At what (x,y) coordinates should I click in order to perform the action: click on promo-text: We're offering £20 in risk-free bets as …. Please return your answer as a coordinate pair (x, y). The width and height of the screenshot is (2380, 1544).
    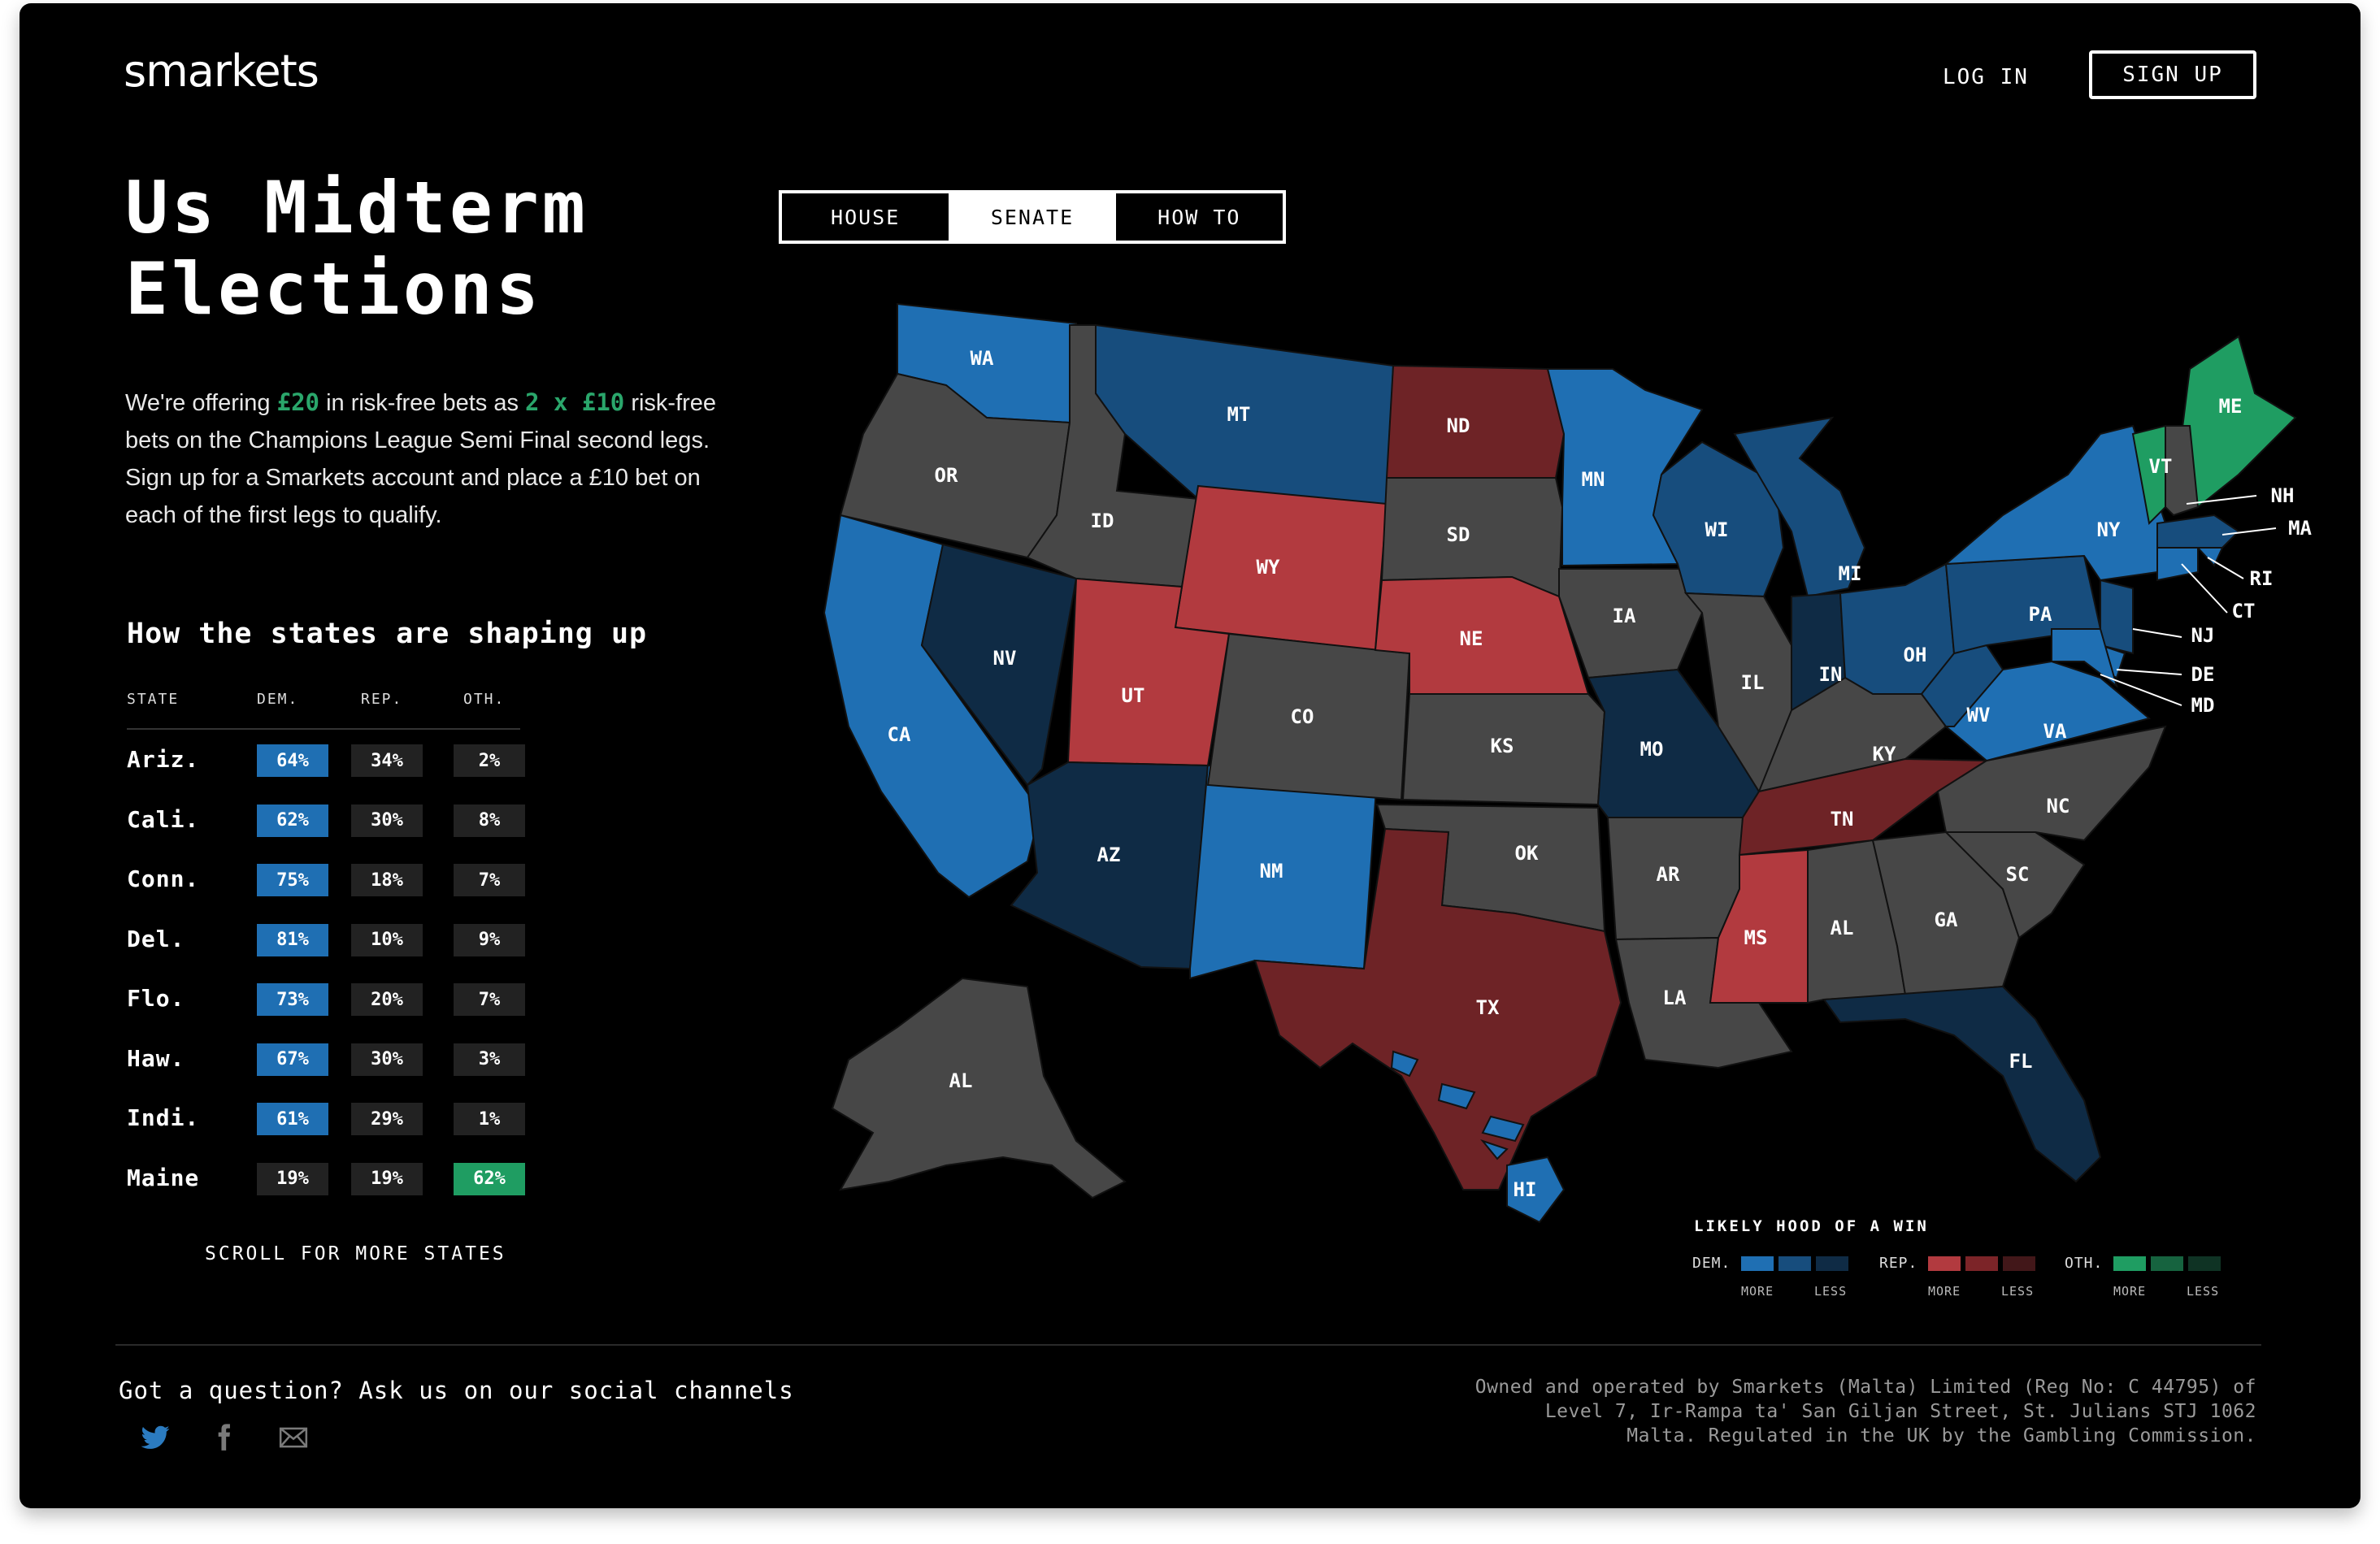
    Looking at the image, I should click on (422, 459).